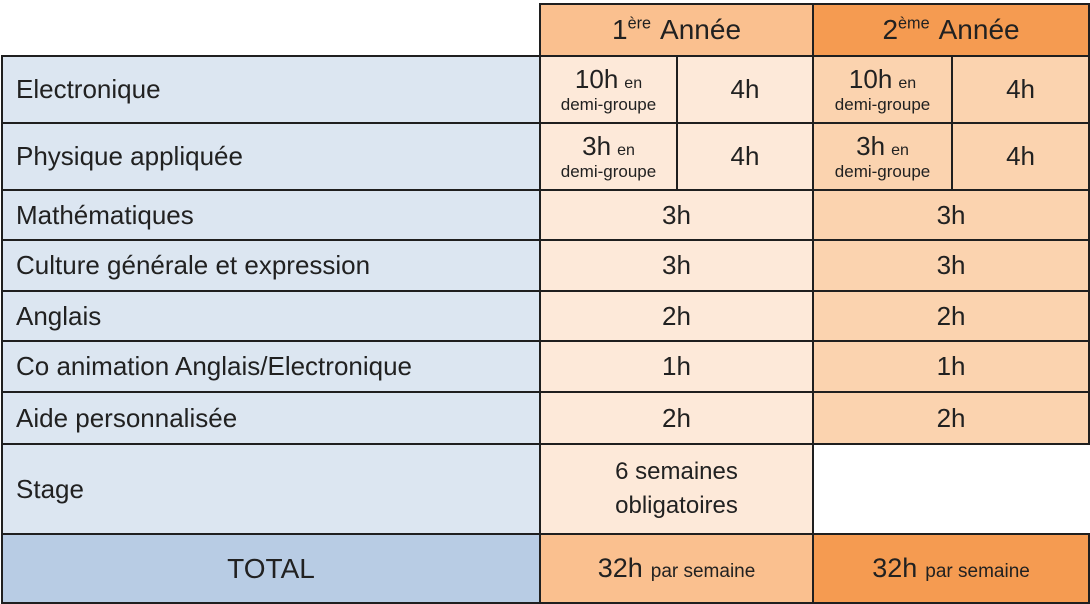 This screenshot has height=604, width=1090. What do you see at coordinates (271, 89) in the screenshot?
I see `subject-label-electronique: Electronique` at bounding box center [271, 89].